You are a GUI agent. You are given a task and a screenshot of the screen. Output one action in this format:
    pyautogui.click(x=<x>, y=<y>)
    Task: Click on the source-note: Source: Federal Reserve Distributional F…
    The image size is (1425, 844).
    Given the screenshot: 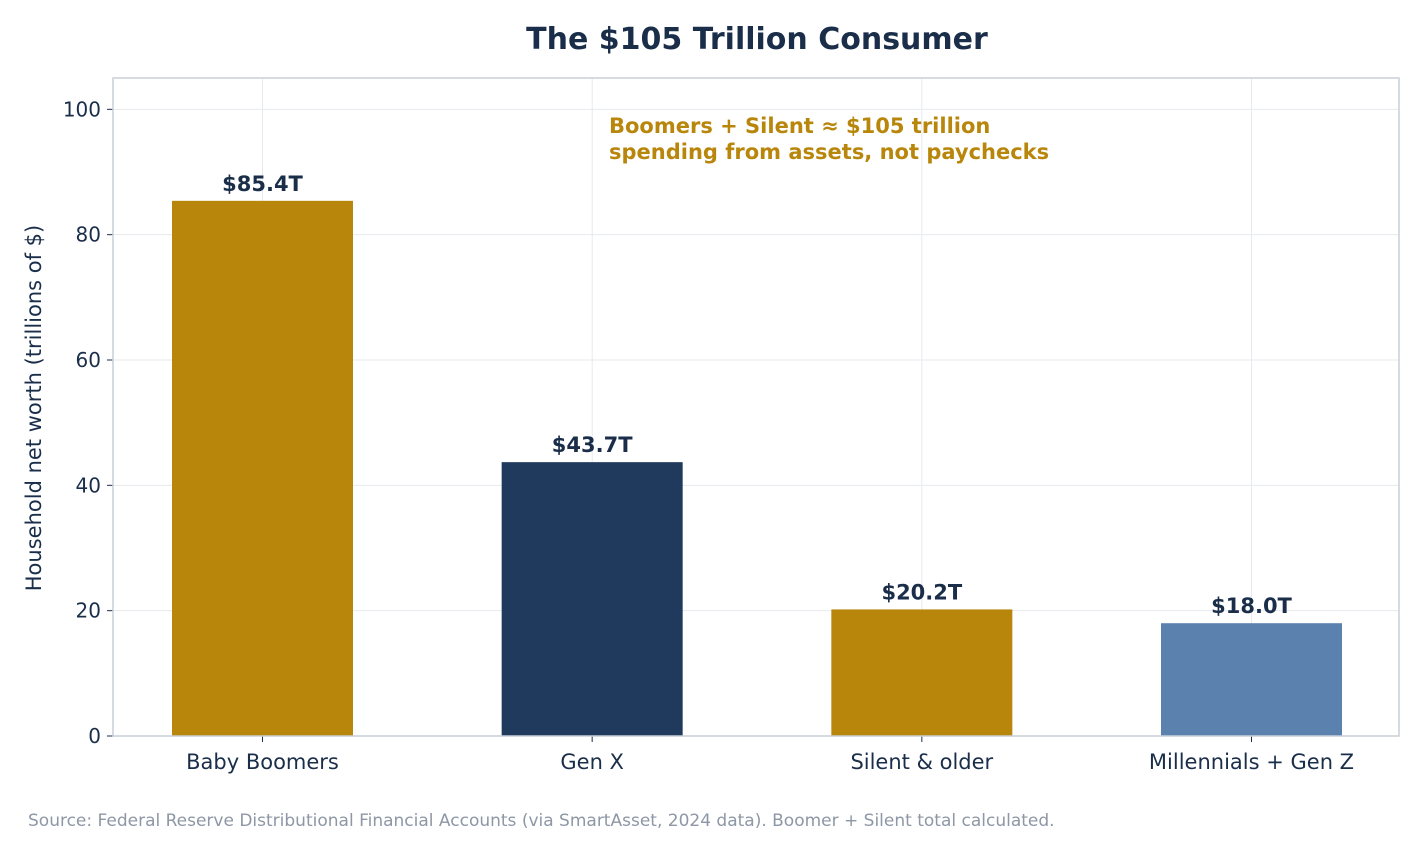 What is the action you would take?
    pyautogui.click(x=541, y=821)
    